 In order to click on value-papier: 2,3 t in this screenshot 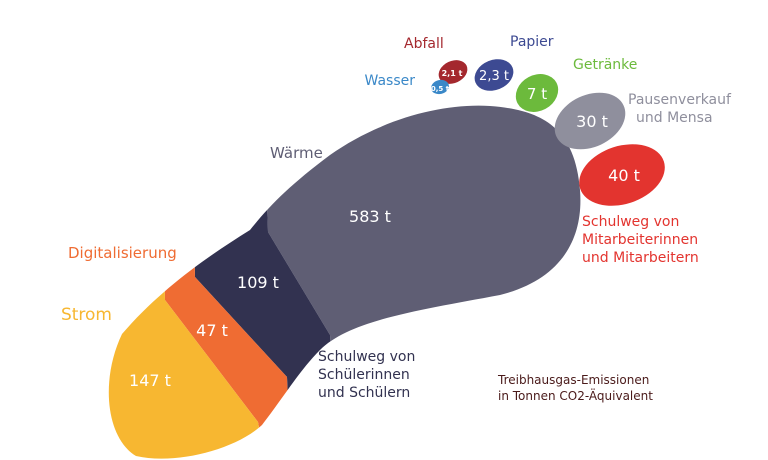, I will do `click(494, 76)`.